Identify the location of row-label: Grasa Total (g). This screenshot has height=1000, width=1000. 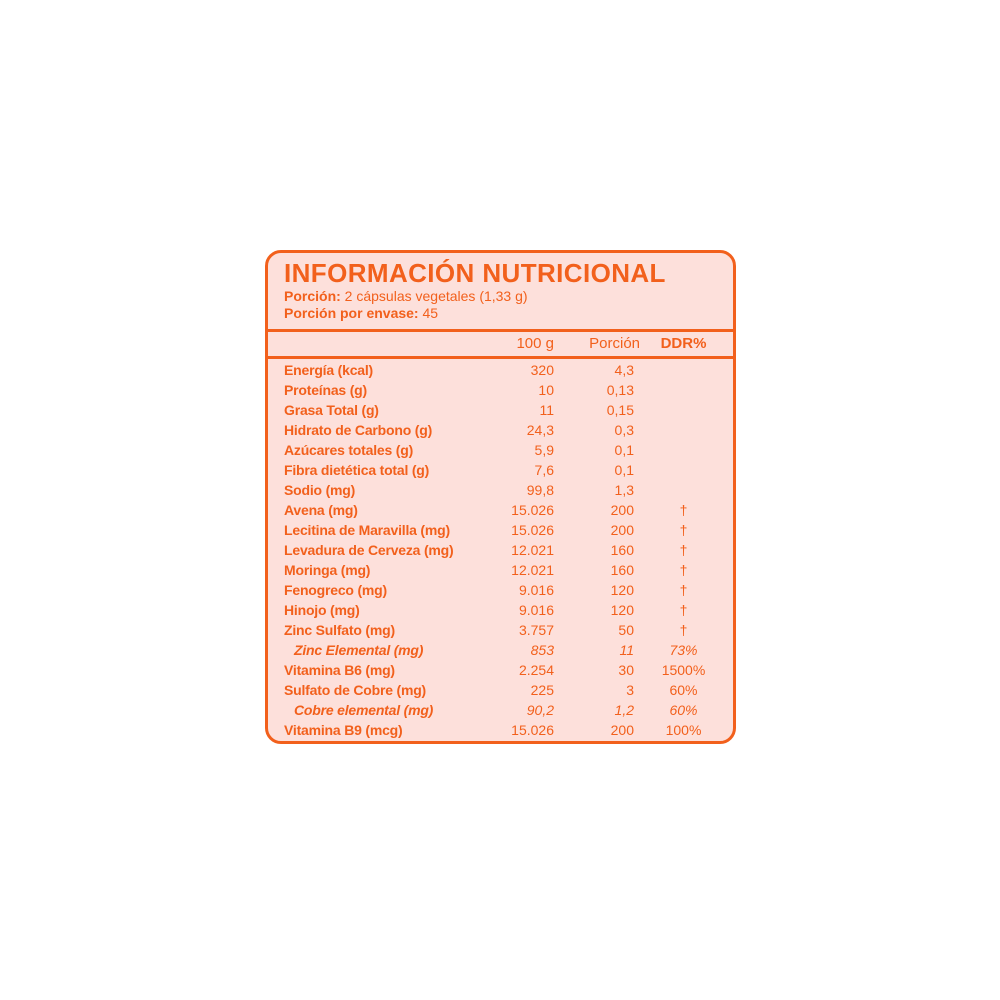
(331, 410).